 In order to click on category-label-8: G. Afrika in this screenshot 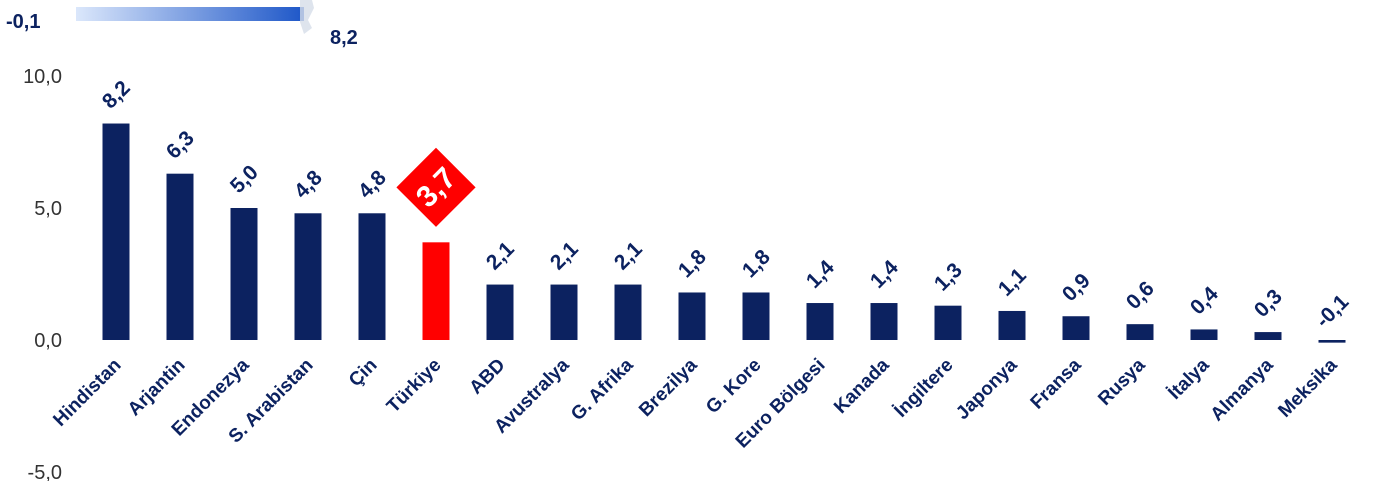, I will do `click(602, 389)`.